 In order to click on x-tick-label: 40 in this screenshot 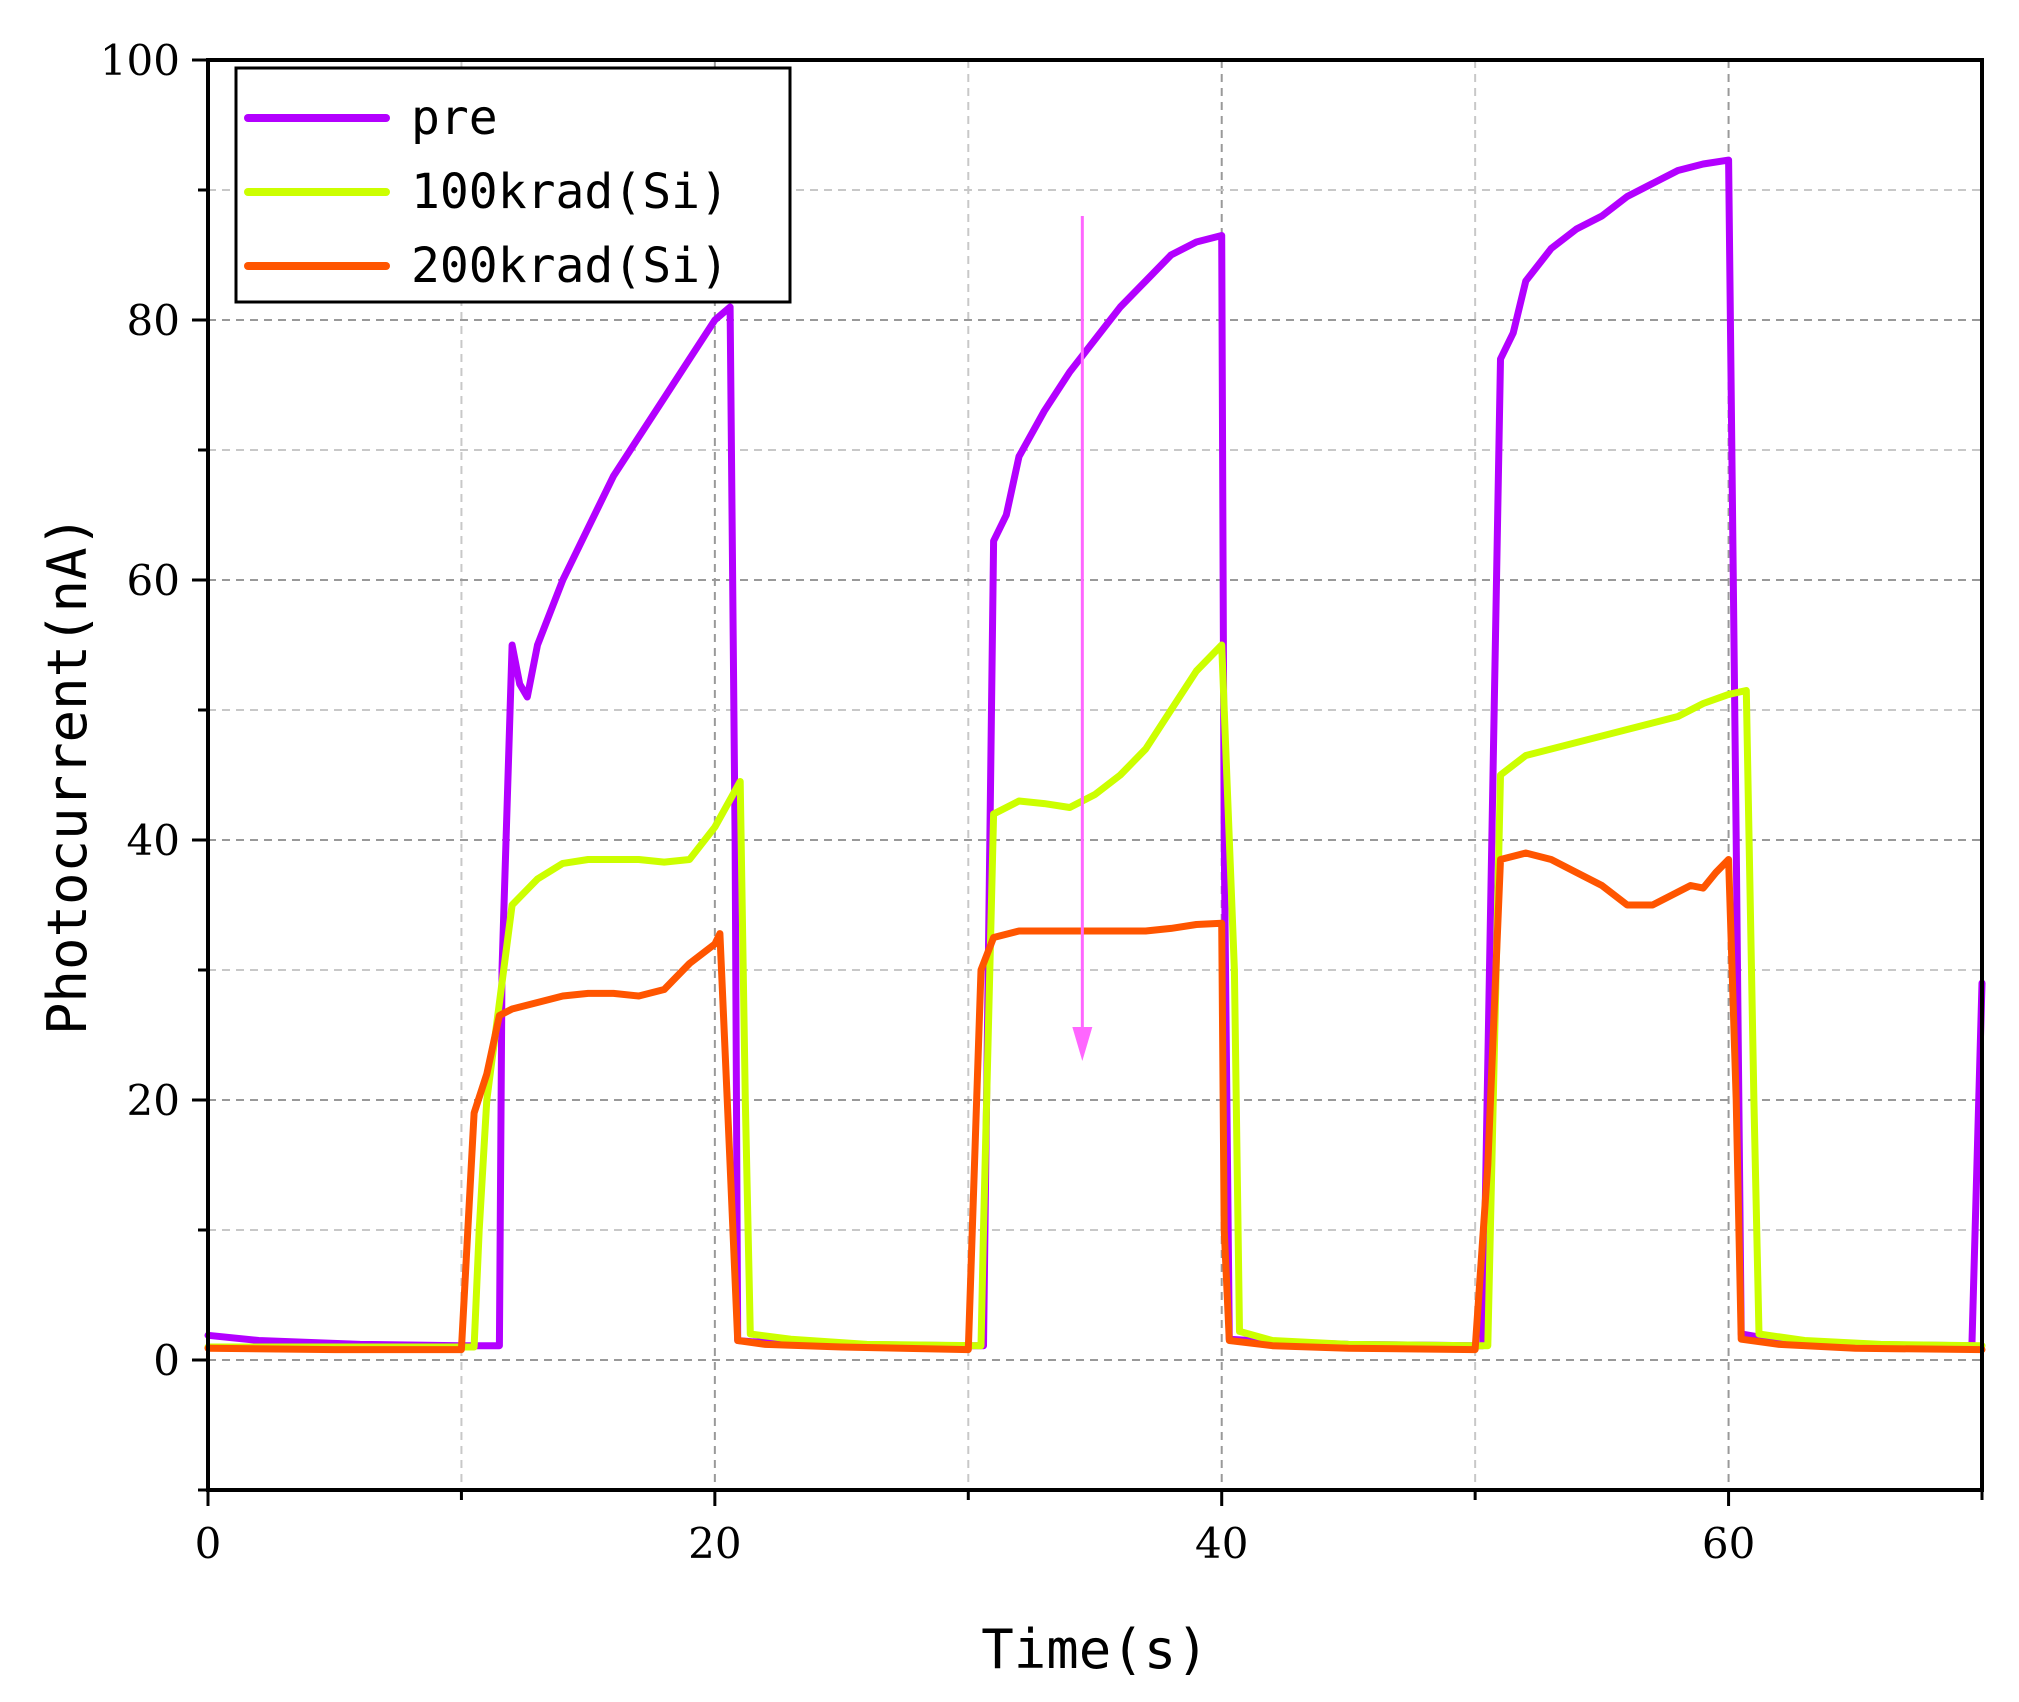, I will do `click(1221, 1543)`.